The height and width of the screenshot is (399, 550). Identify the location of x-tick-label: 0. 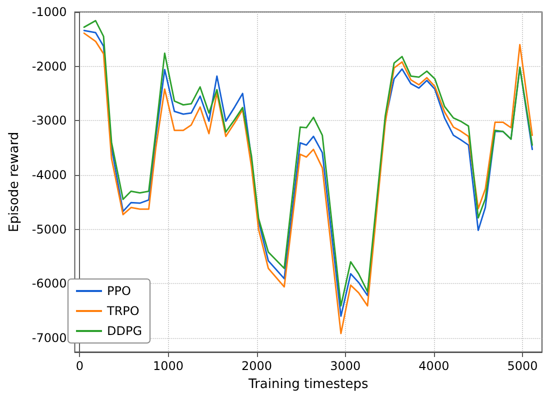
(80, 366).